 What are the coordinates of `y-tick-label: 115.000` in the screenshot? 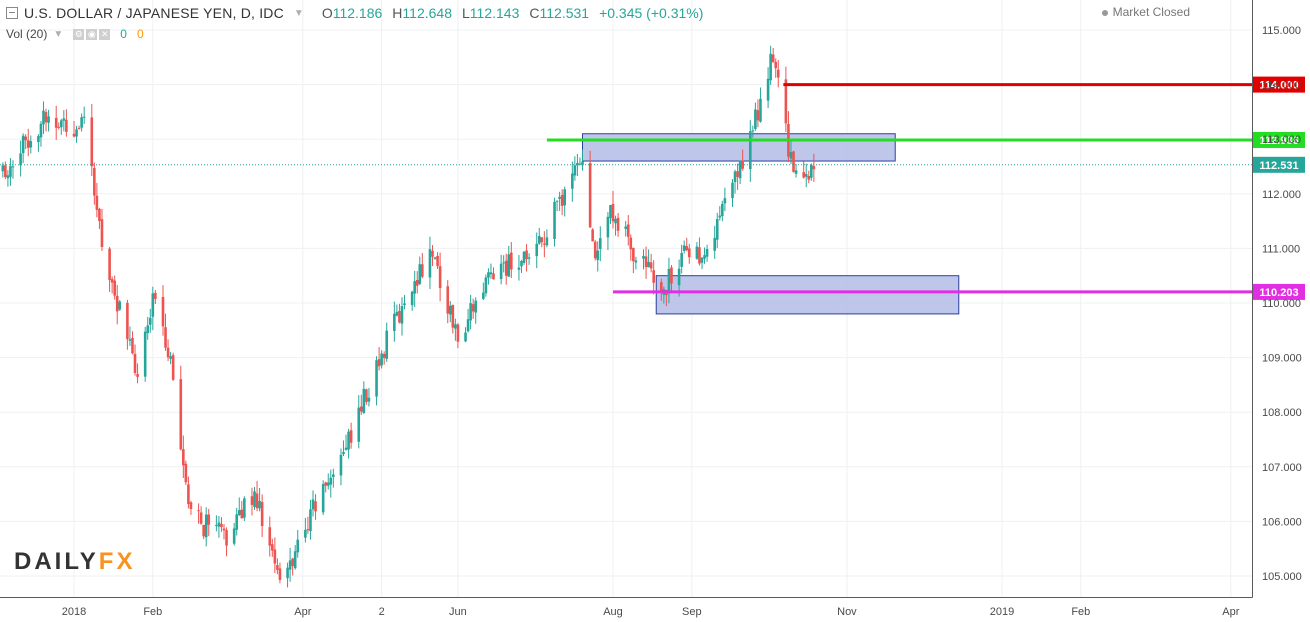 It's located at (1281, 31).